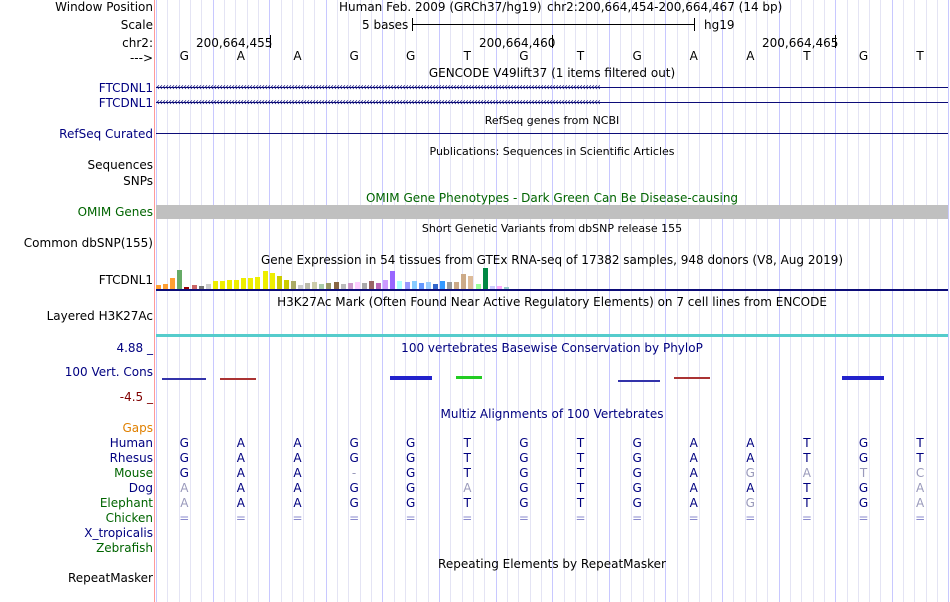 The height and width of the screenshot is (602, 950). I want to click on repeatmasker-label: RepeatMasker, so click(110, 578).